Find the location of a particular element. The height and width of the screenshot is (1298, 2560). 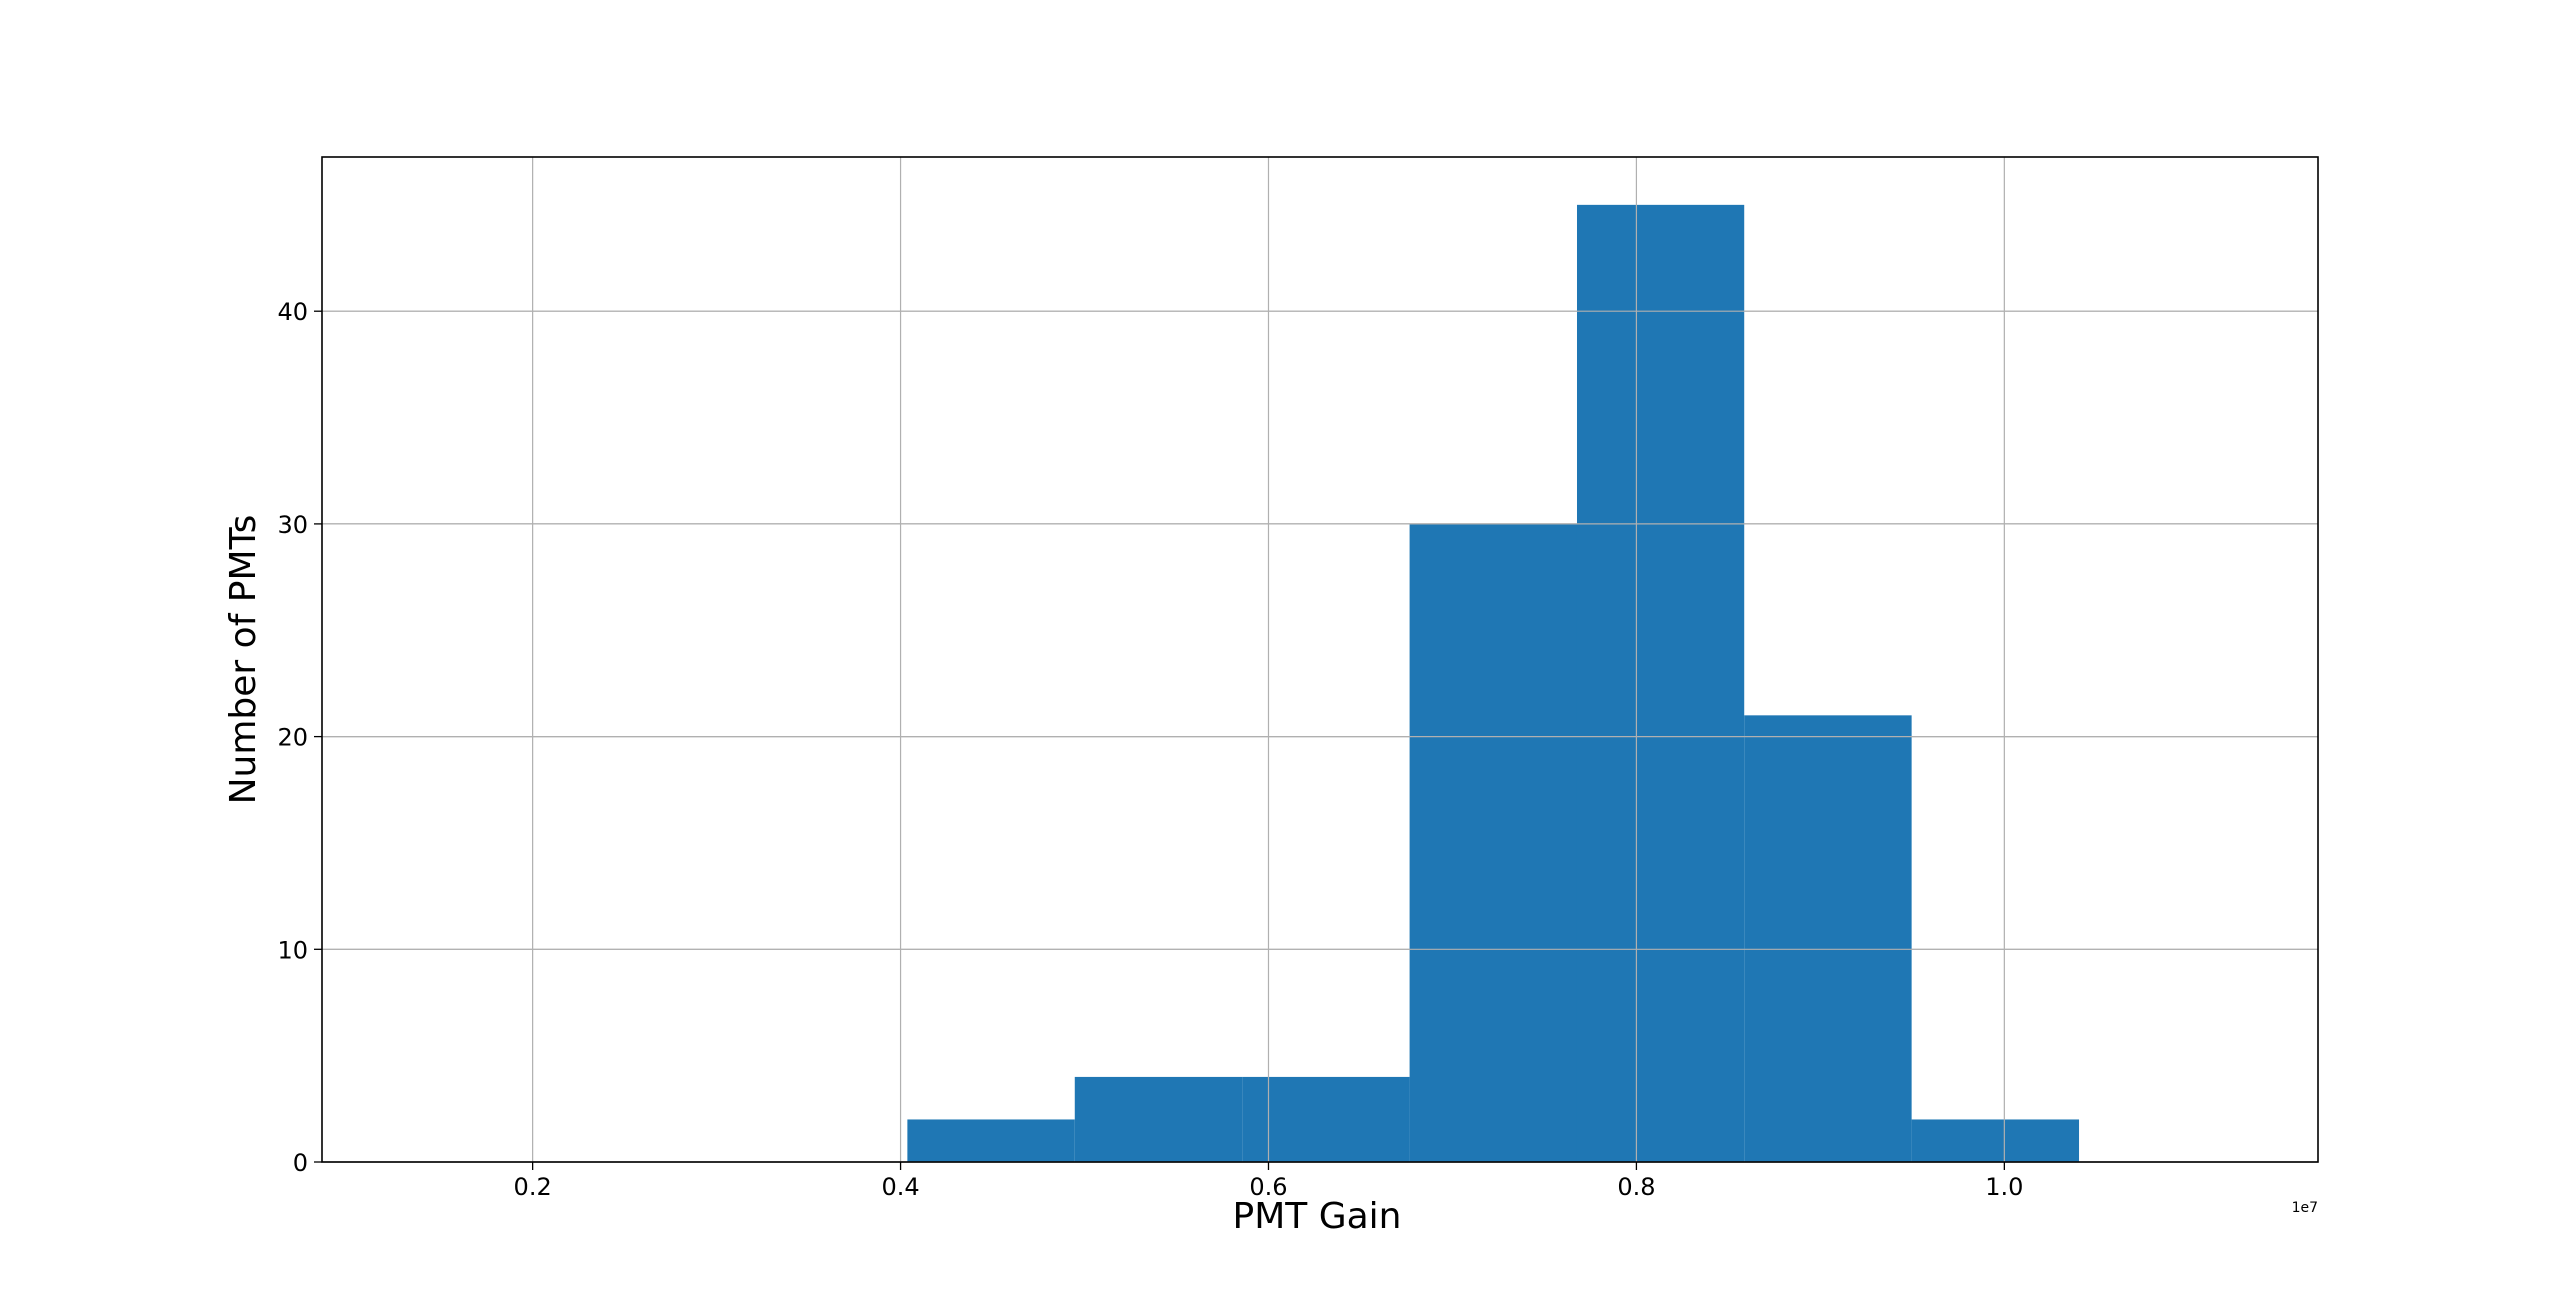

y-tick-label-4: 40 is located at coordinates (292, 312).